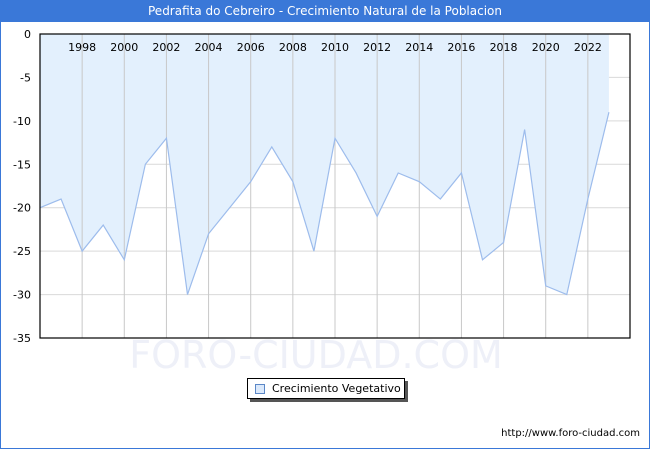  What do you see at coordinates (27, 34) in the screenshot?
I see `y-tick-label: 0` at bounding box center [27, 34].